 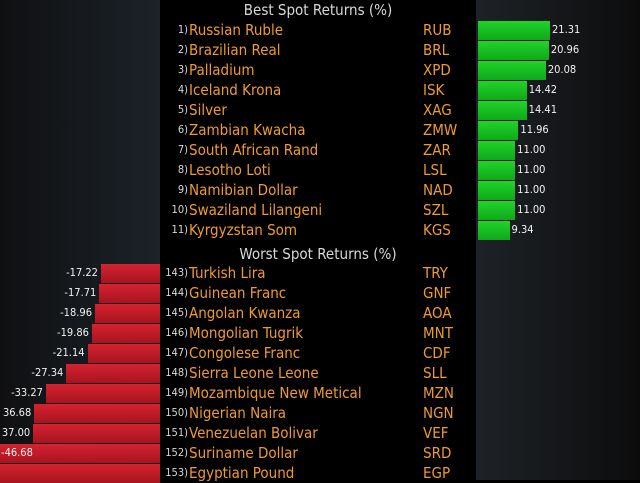 I want to click on best-row: 7) South African Rand ZAR, so click(x=318, y=150).